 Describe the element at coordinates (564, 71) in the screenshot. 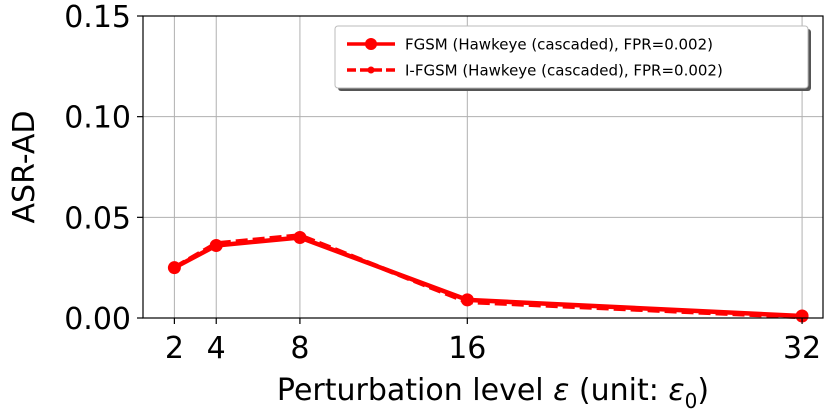

I see `legend-entry-label: I-FGSM (Hawkeye (cascaded), FPR=0.002)` at that location.